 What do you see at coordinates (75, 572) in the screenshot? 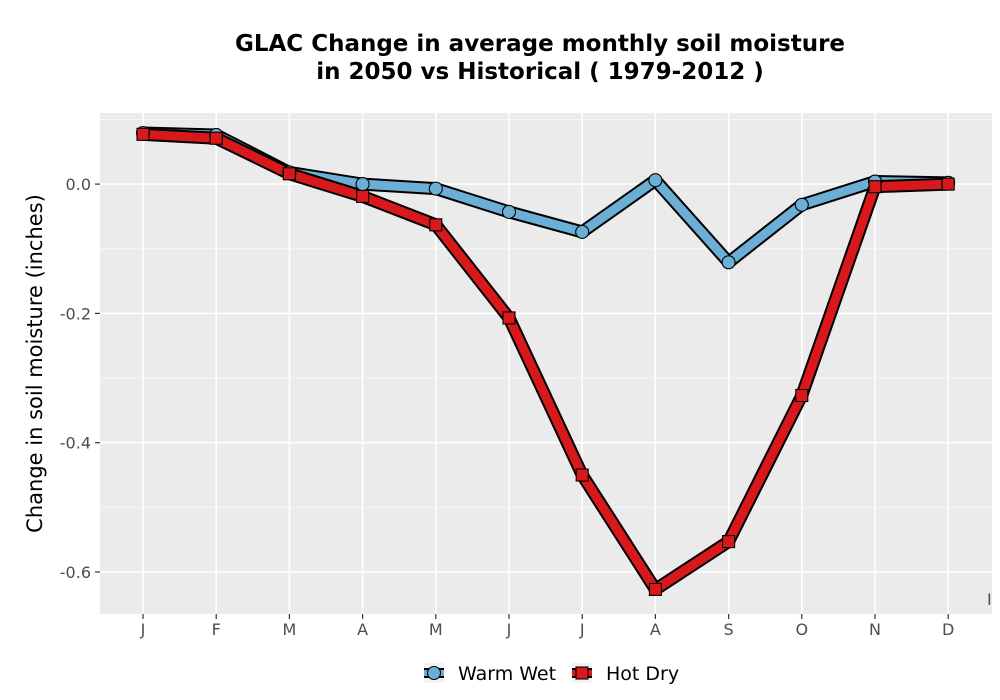
I see `y-tick-label: -0.6` at bounding box center [75, 572].